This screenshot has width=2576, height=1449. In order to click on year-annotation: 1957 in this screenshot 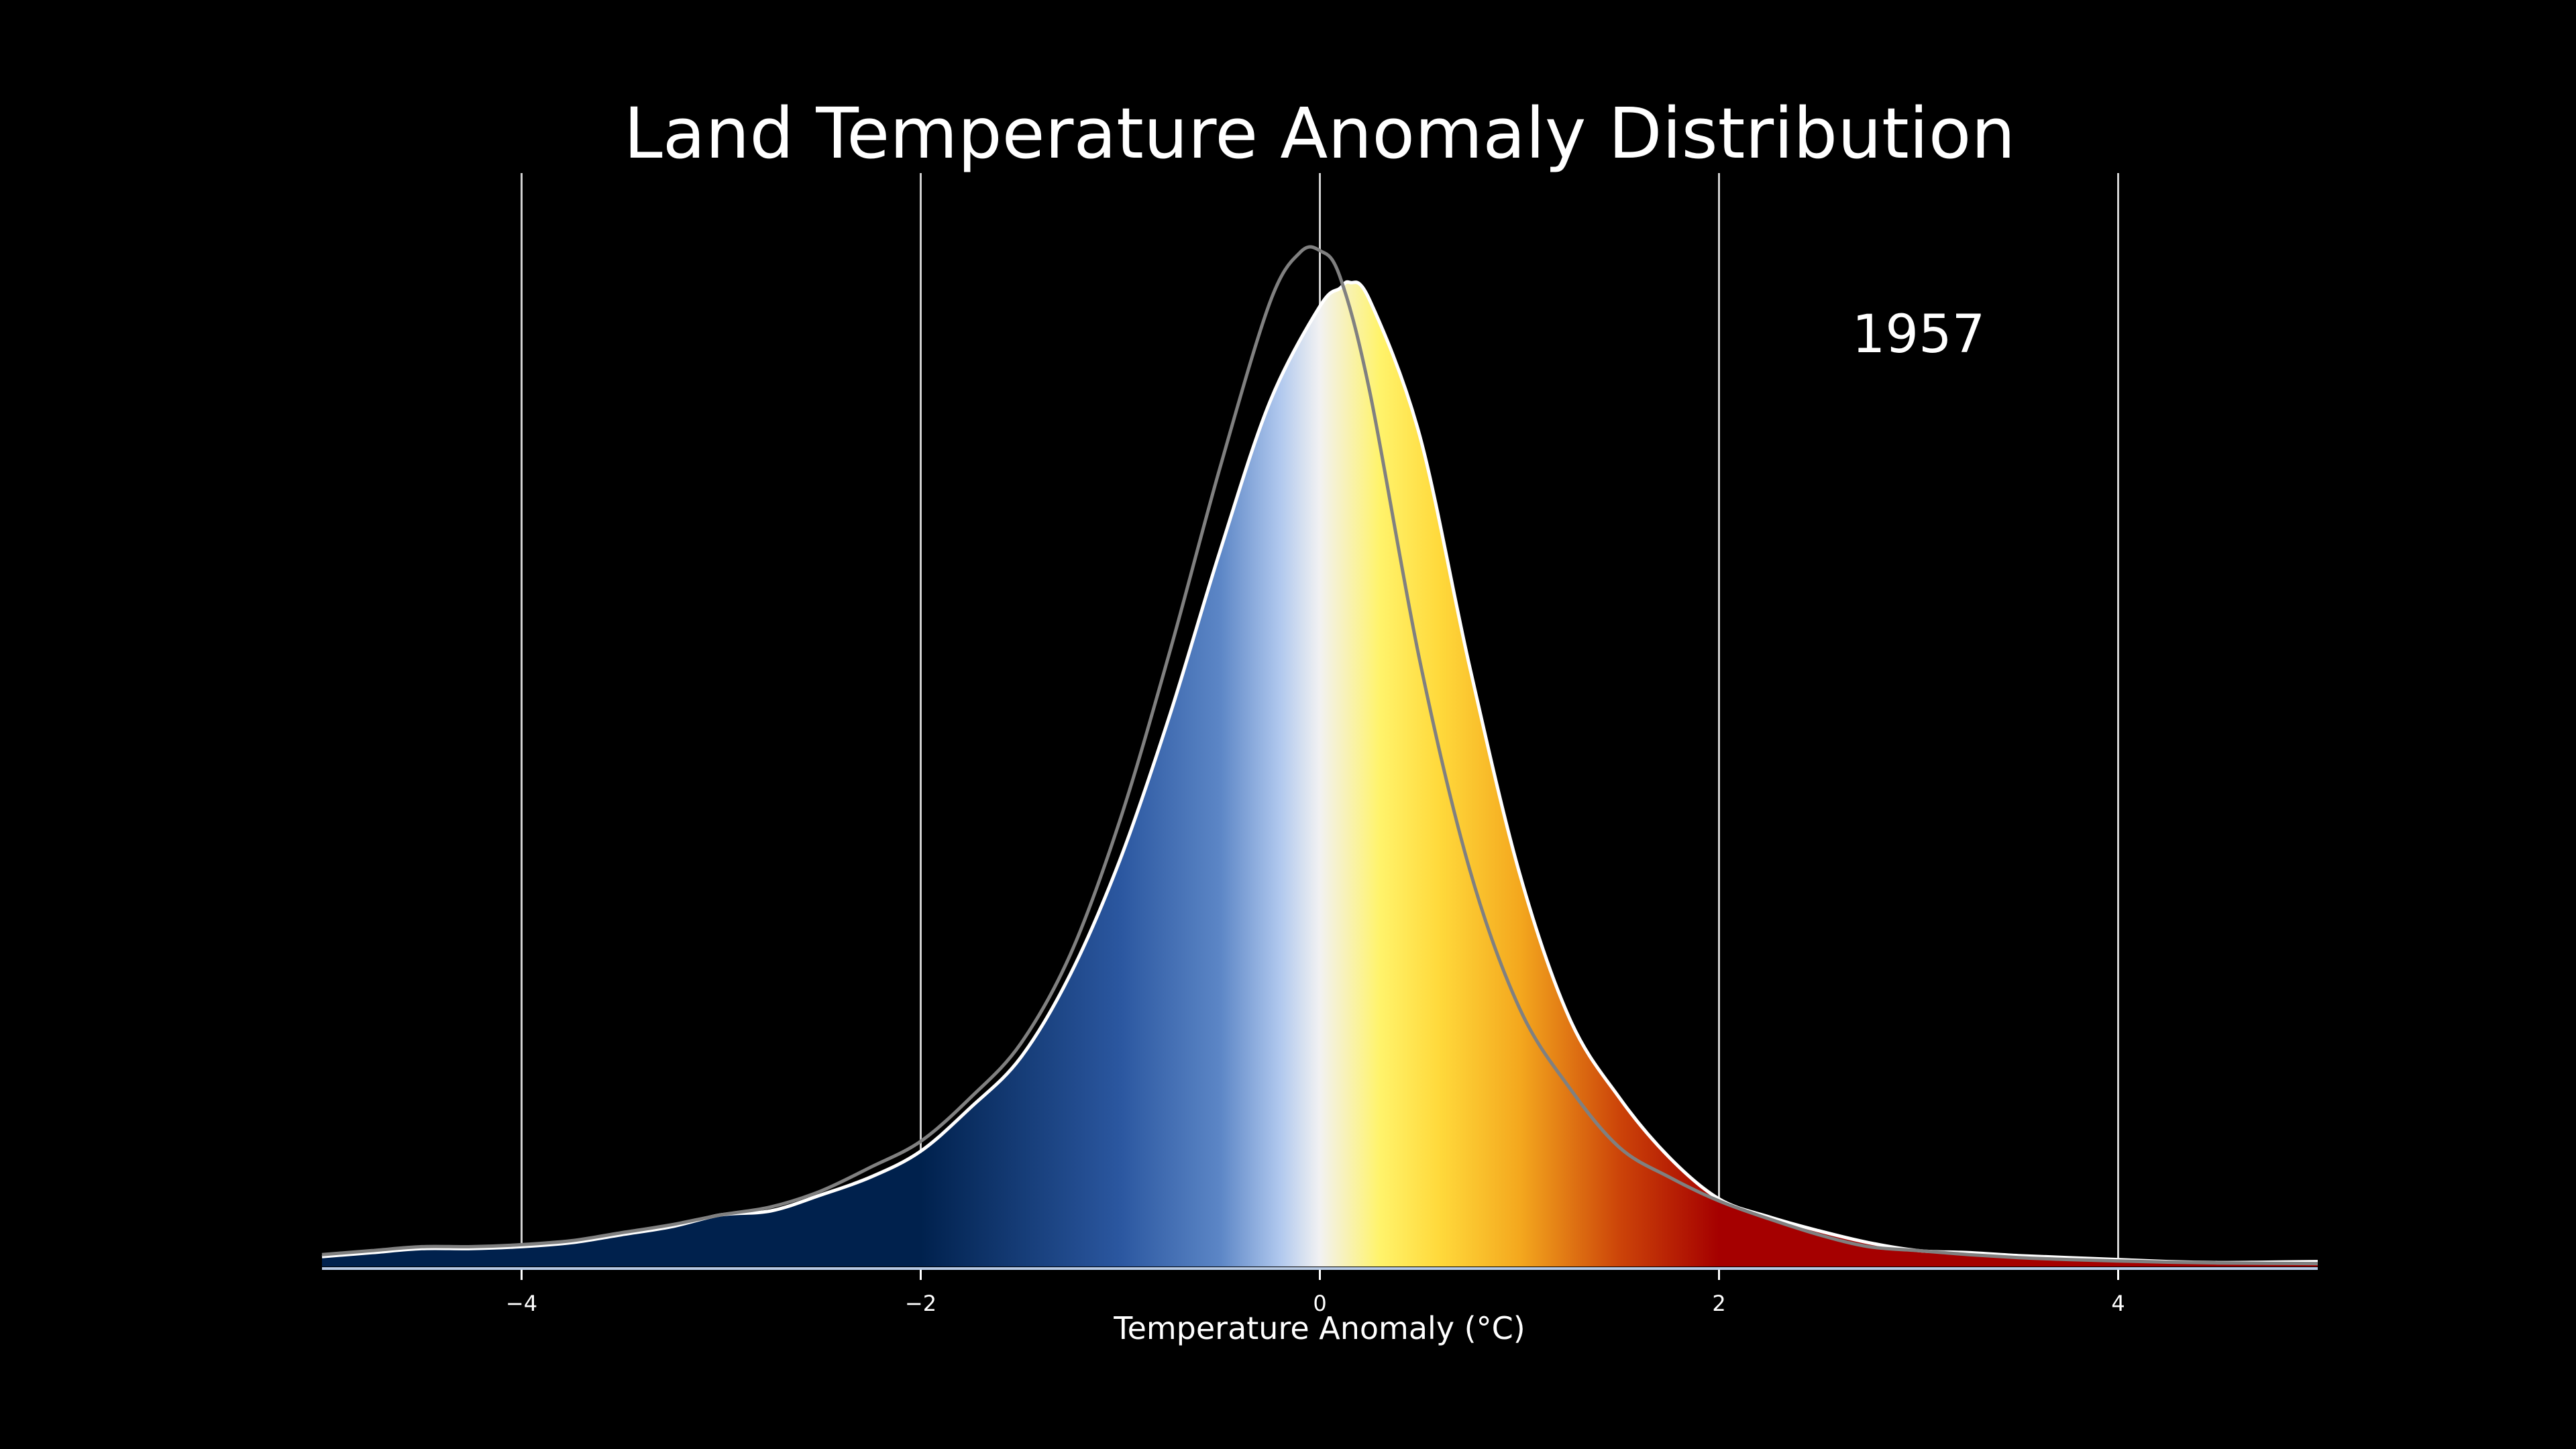, I will do `click(1919, 335)`.